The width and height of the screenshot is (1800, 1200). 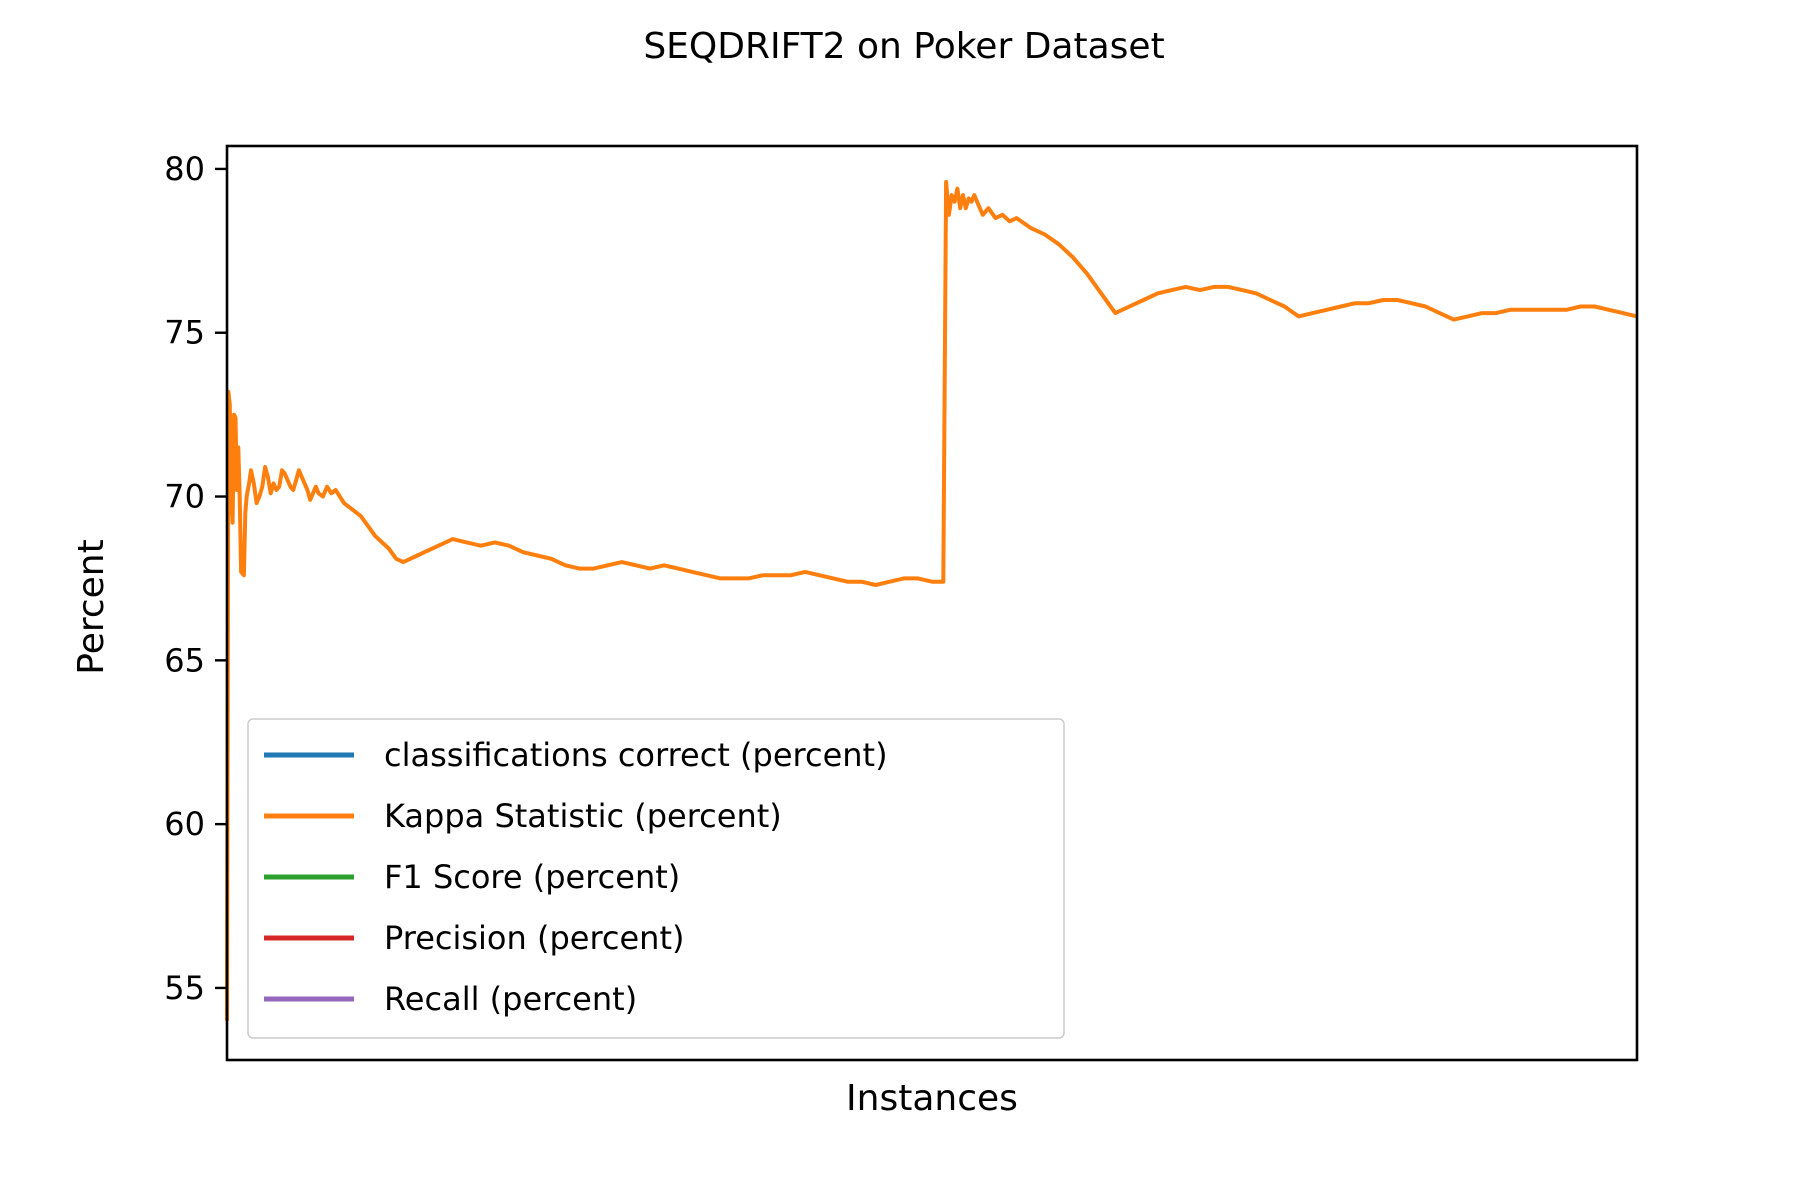 I want to click on legend-label: Kappa Statistic (percent), so click(x=583, y=816).